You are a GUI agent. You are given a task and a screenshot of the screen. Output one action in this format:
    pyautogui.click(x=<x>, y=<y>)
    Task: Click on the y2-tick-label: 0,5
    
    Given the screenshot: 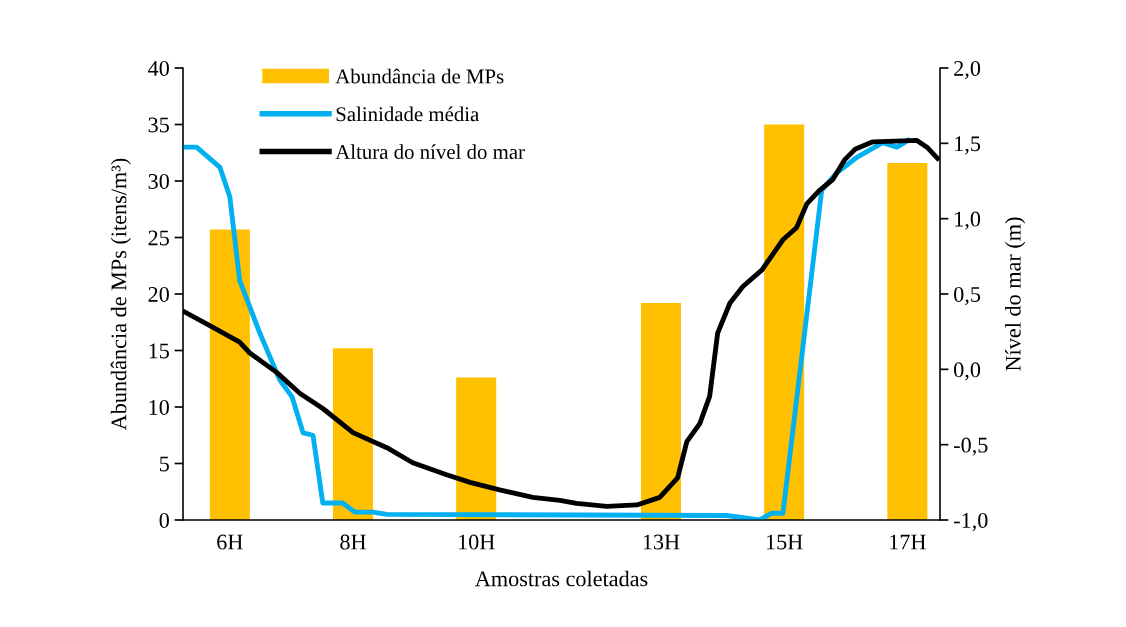 What is the action you would take?
    pyautogui.click(x=967, y=296)
    